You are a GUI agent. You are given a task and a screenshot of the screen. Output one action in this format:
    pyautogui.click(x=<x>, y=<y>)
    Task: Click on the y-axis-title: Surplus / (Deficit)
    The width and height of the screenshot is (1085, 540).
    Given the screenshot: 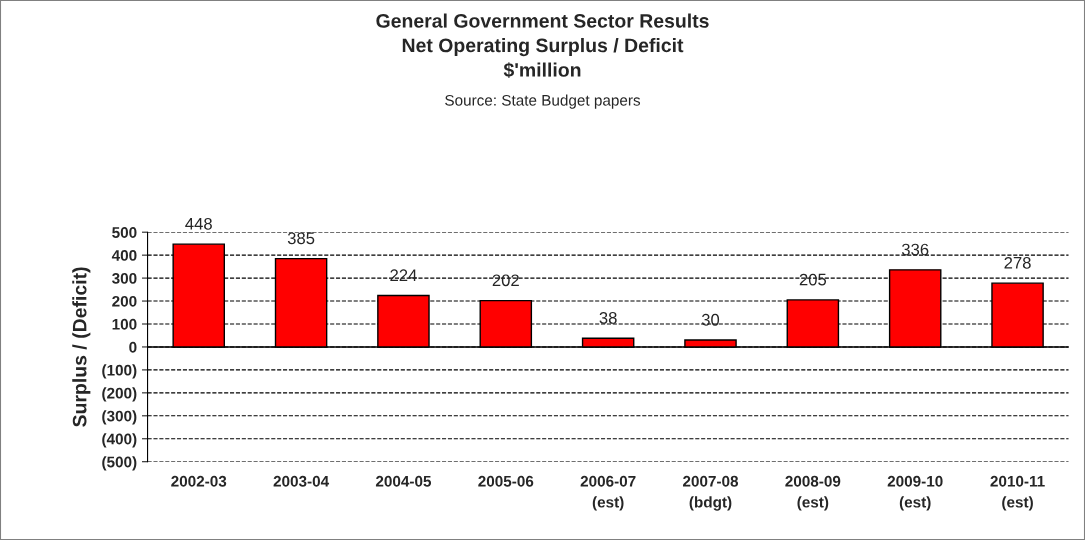 What is the action you would take?
    pyautogui.click(x=81, y=347)
    